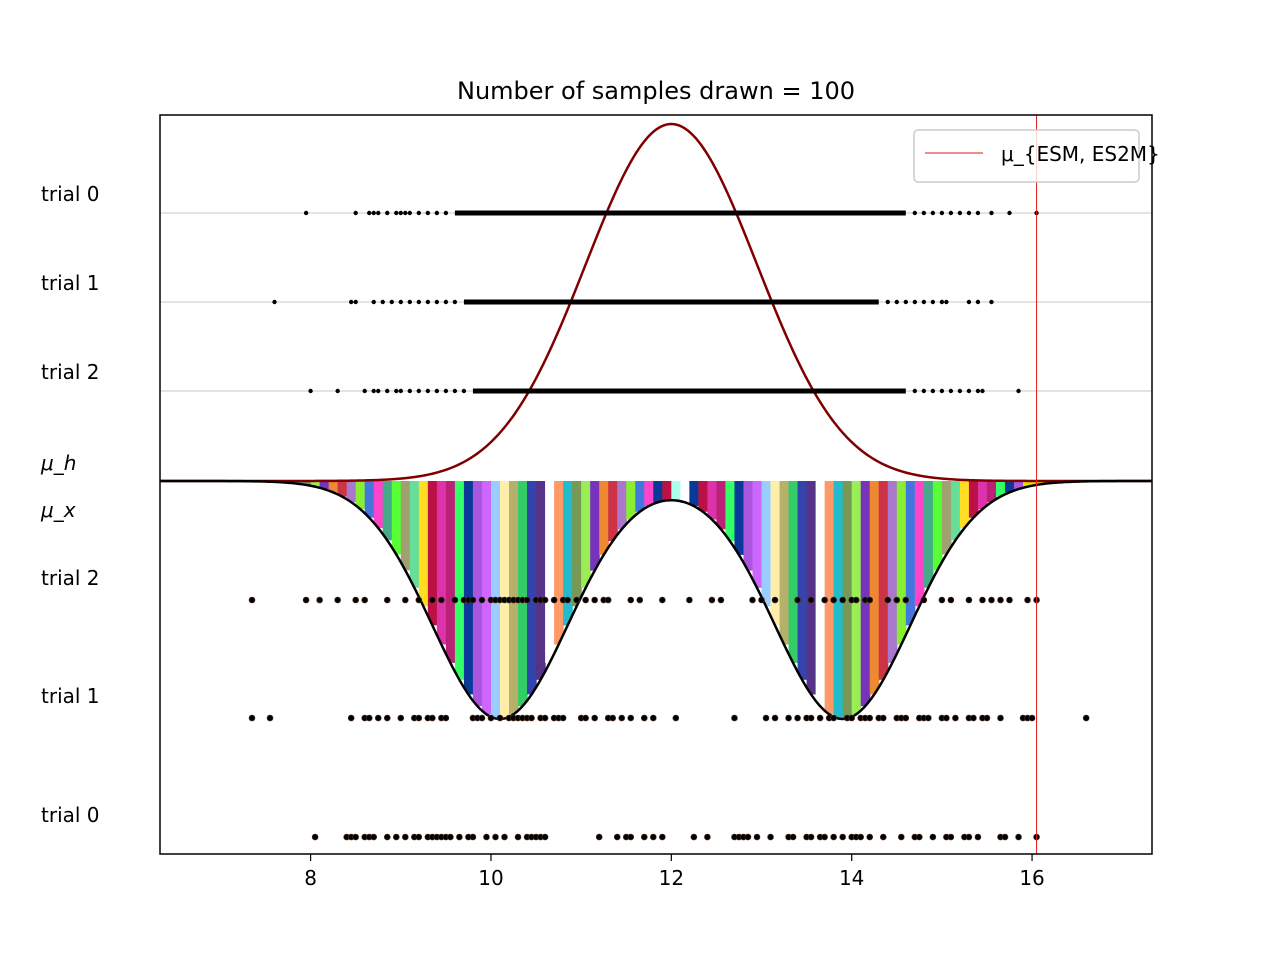 The image size is (1280, 960). I want to click on x-tick-label: 10, so click(490, 878).